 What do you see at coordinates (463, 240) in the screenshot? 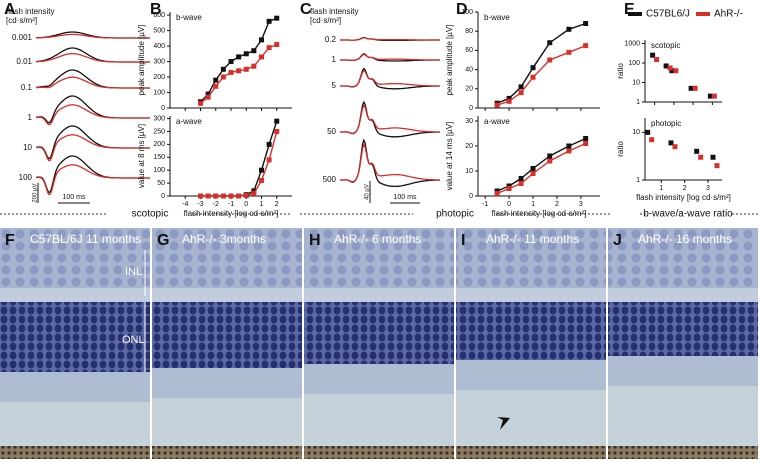
I see `panel-letter: I` at bounding box center [463, 240].